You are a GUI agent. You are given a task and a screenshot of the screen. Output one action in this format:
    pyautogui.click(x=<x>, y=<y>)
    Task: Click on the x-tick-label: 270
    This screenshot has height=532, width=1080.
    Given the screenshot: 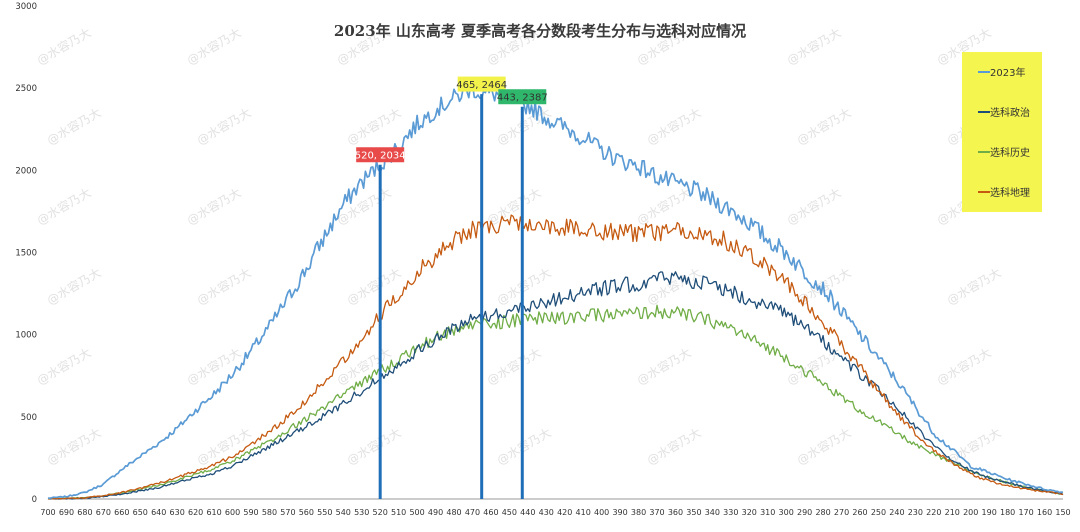 What is the action you would take?
    pyautogui.click(x=841, y=512)
    